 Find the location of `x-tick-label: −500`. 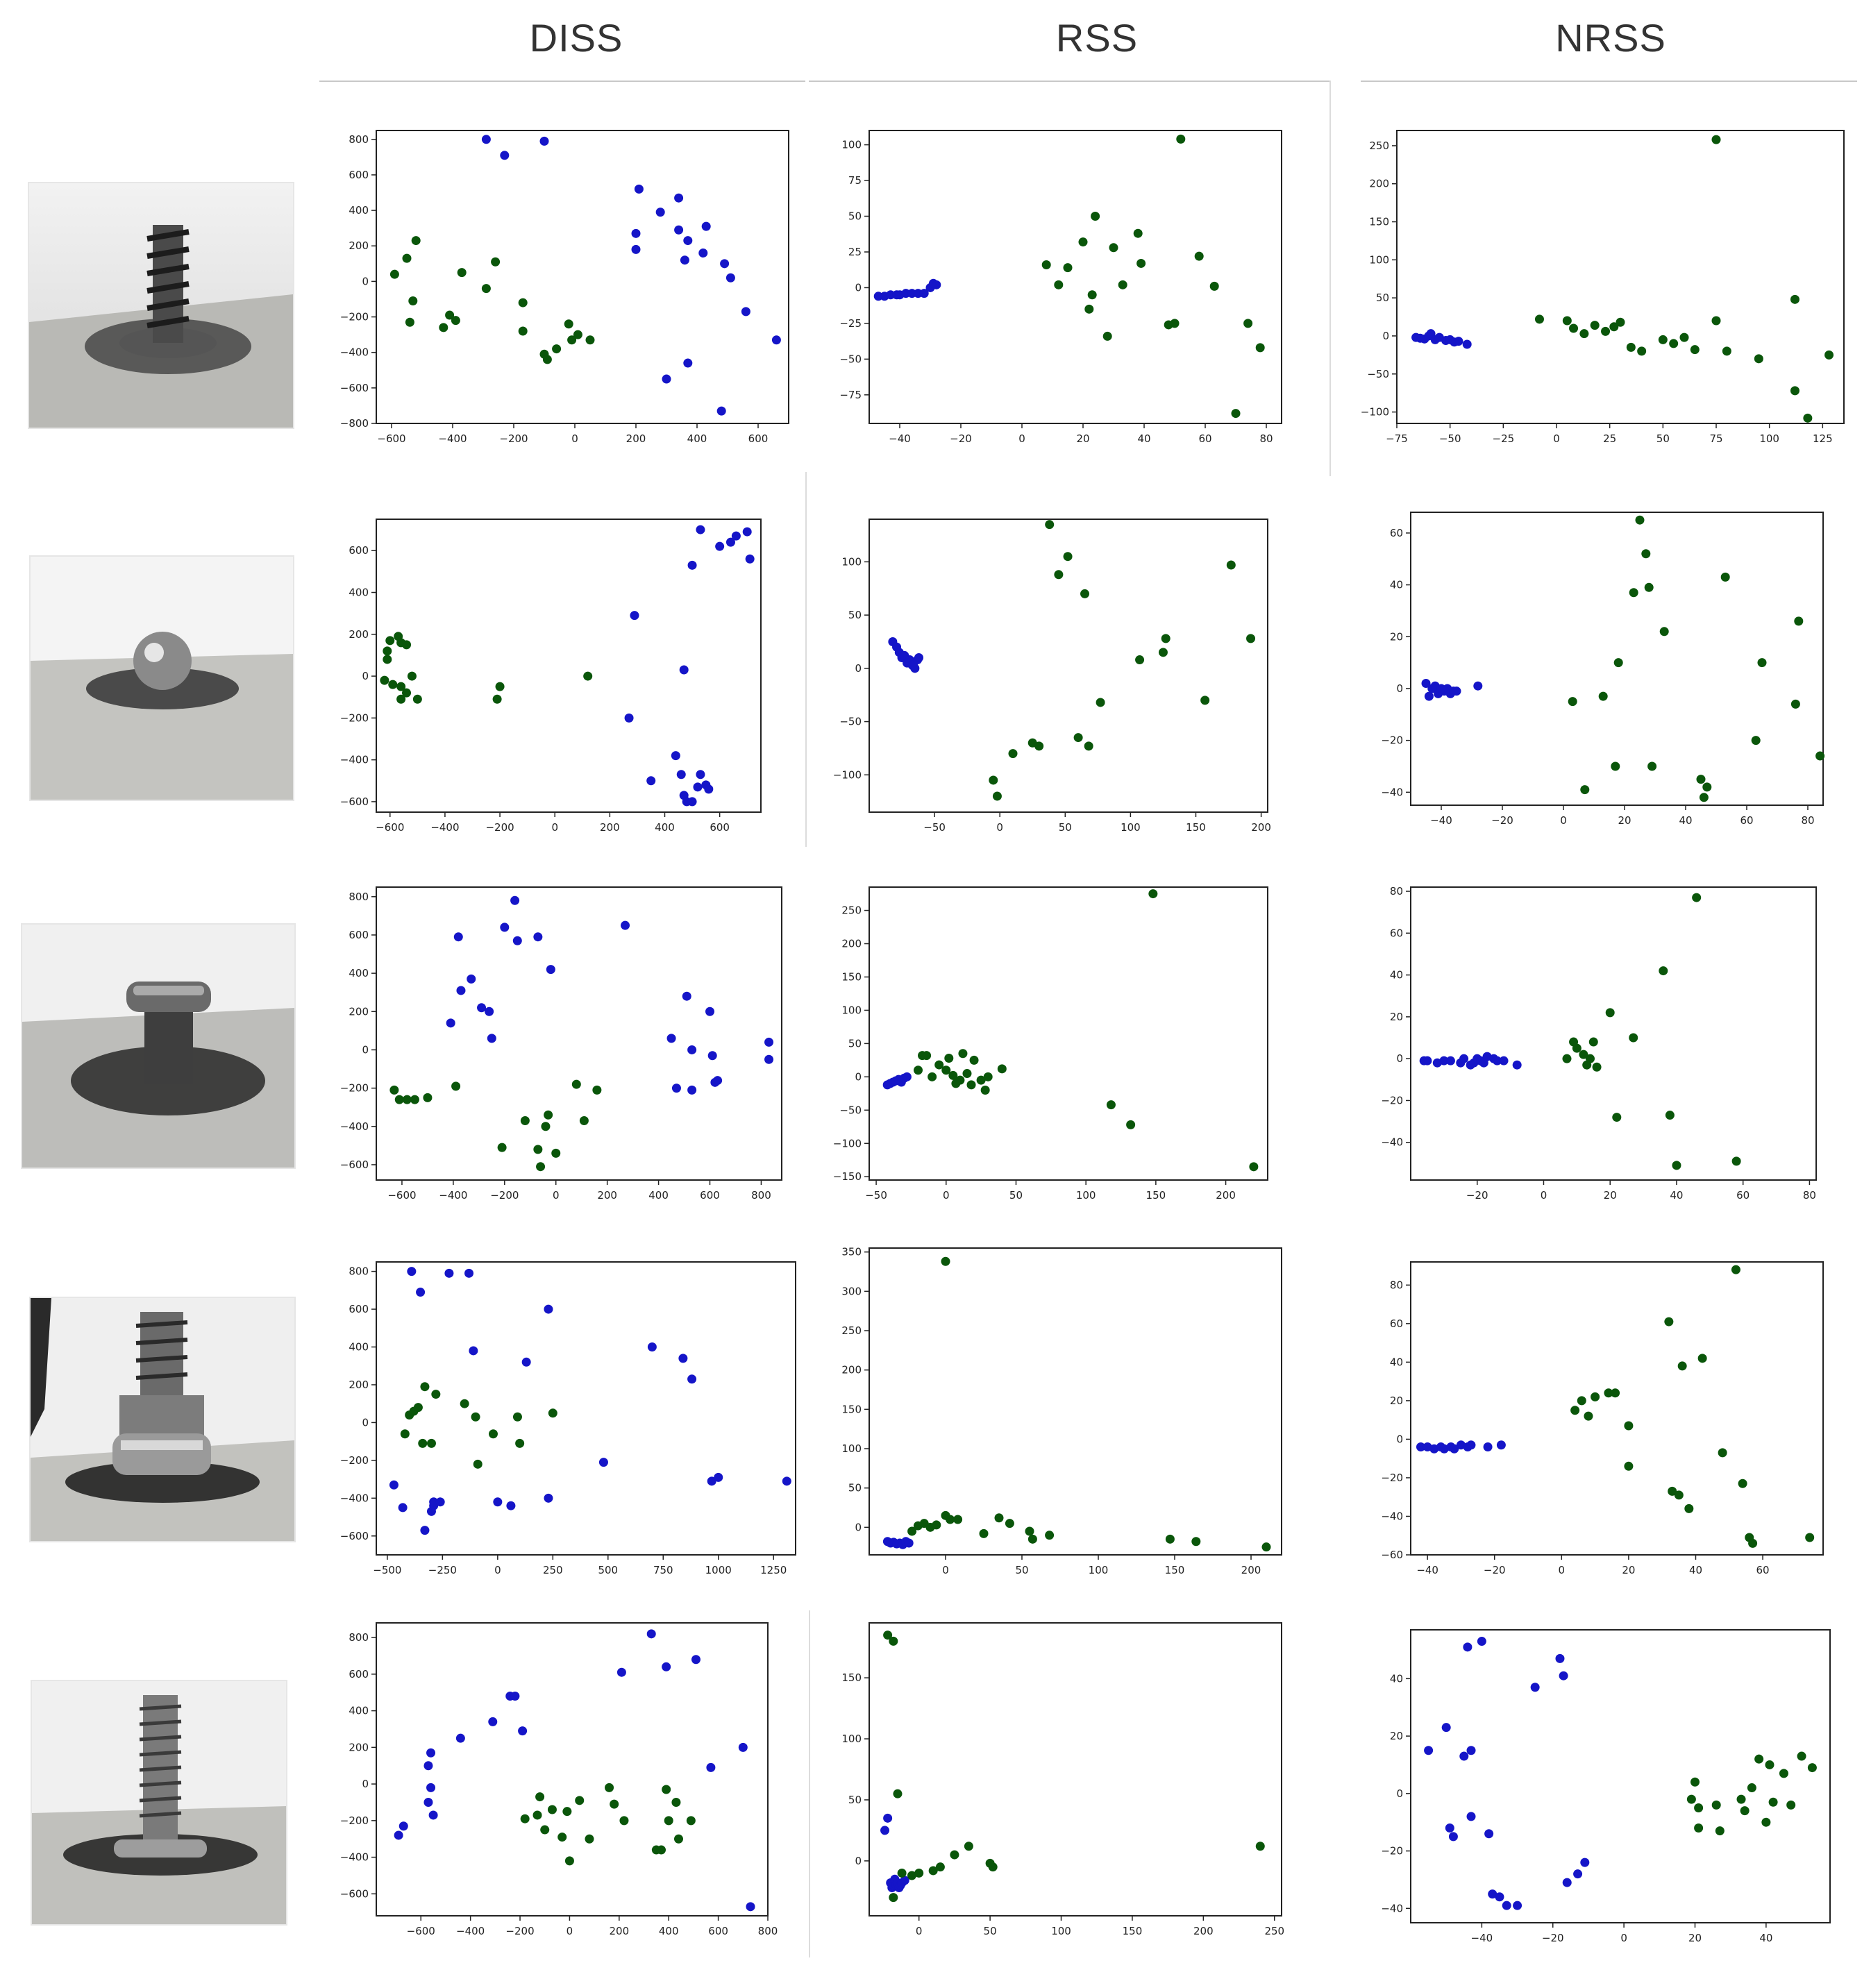

x-tick-label: −500 is located at coordinates (387, 1570).